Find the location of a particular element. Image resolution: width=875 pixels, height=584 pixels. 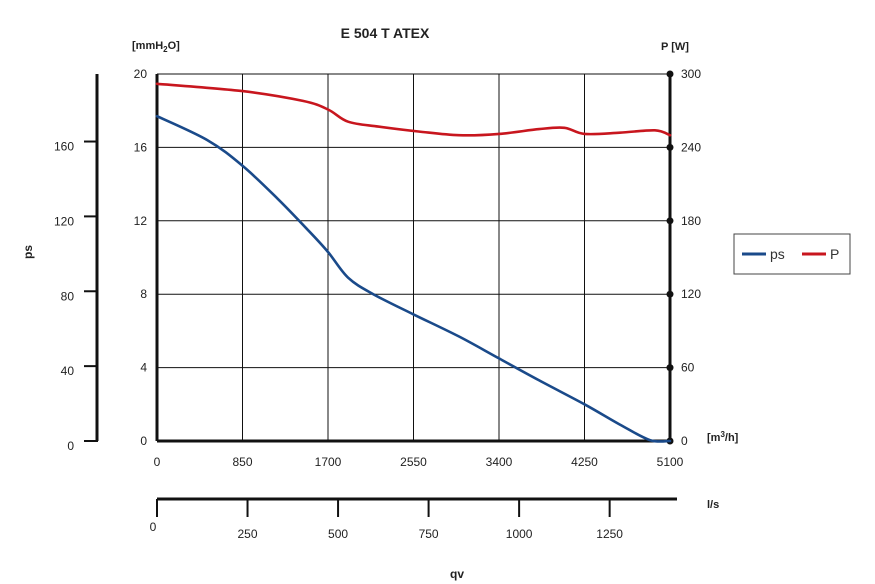

x-axis-ticks: 0 850 1700 2550 3400 4250 5100 is located at coordinates (419, 462).